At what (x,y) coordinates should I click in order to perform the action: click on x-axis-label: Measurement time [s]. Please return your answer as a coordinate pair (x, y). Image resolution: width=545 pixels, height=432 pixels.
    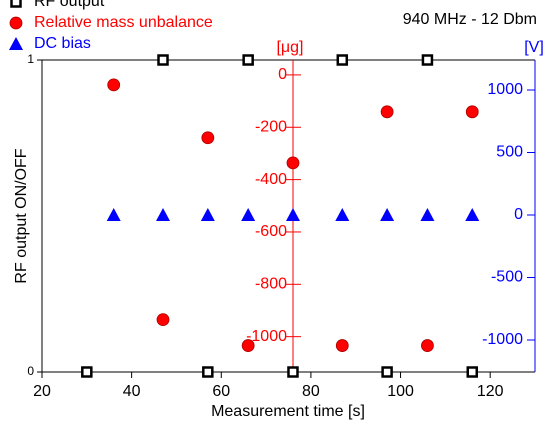
    Looking at the image, I should click on (288, 411).